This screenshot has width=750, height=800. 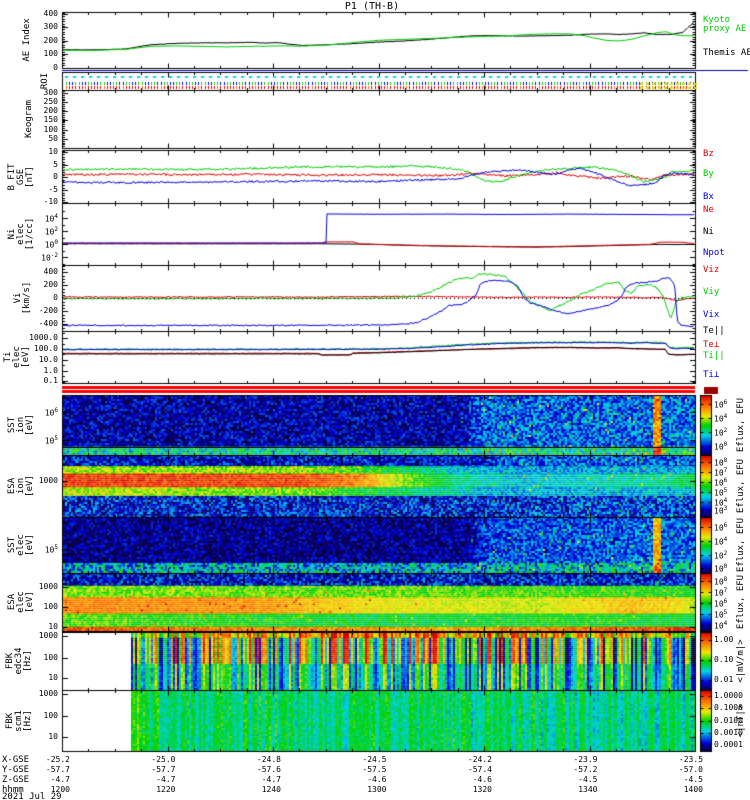 I want to click on cbtick-sst_ion: 100, so click(x=721, y=446).